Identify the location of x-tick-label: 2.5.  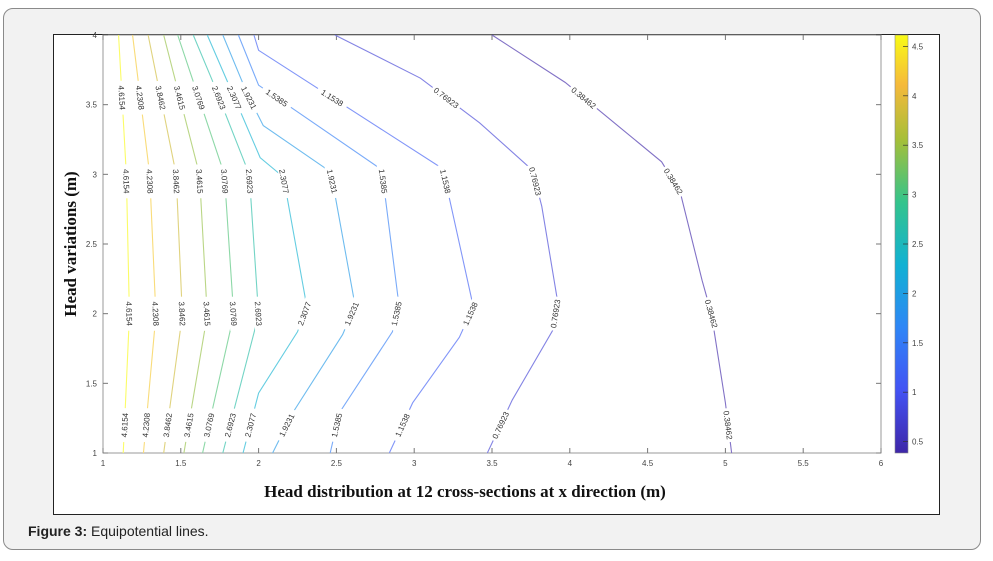
(337, 463).